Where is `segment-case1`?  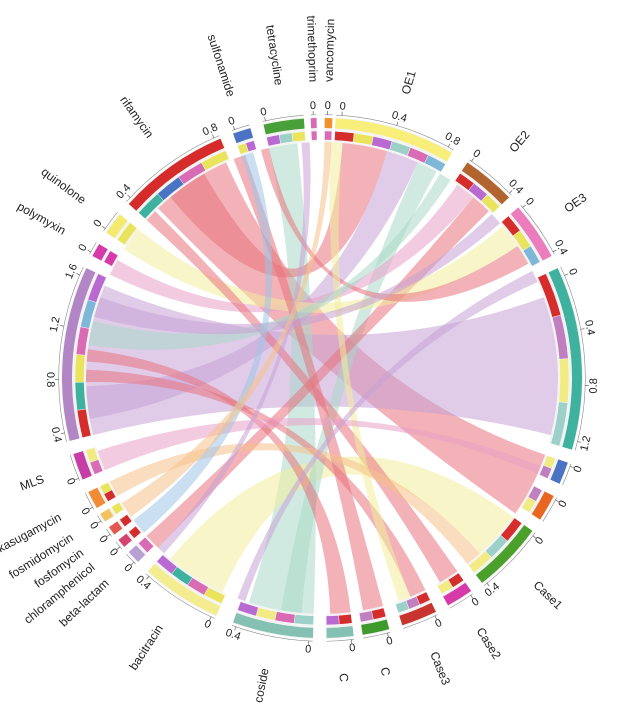
segment-case1 is located at coordinates (501, 551).